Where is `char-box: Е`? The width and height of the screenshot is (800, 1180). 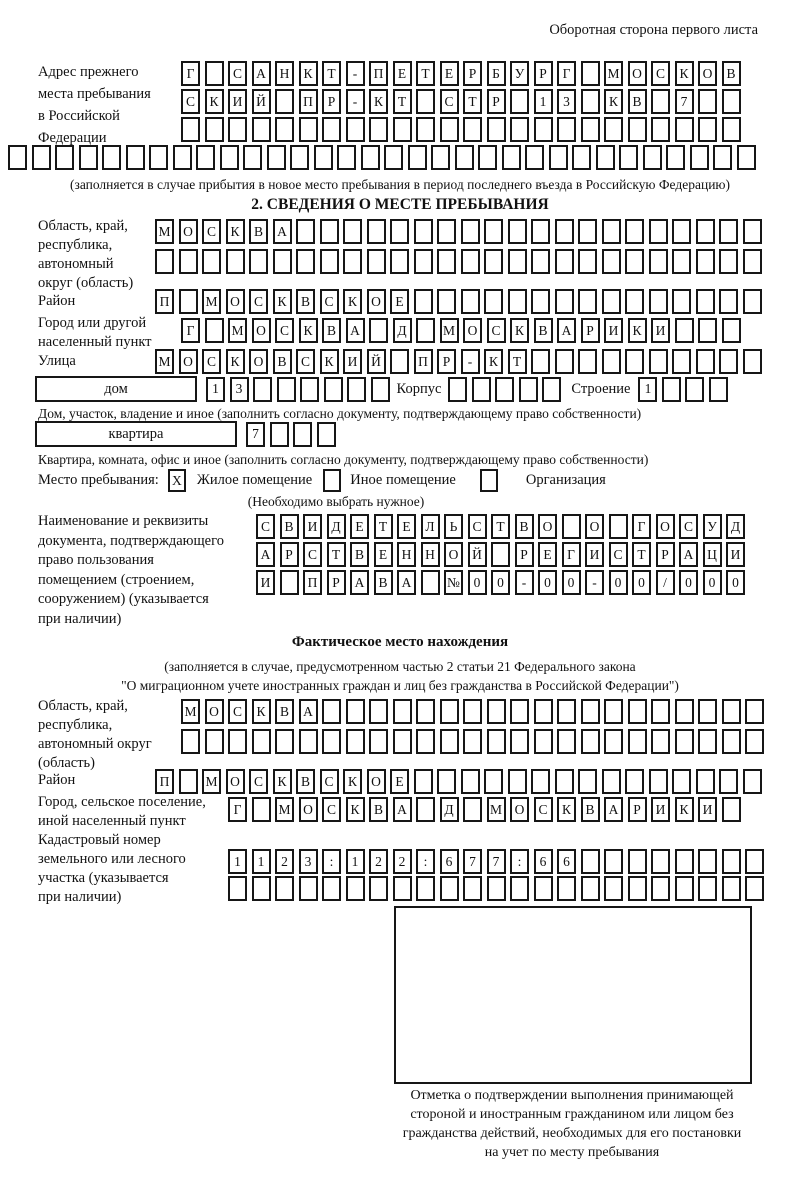 char-box: Е is located at coordinates (402, 73).